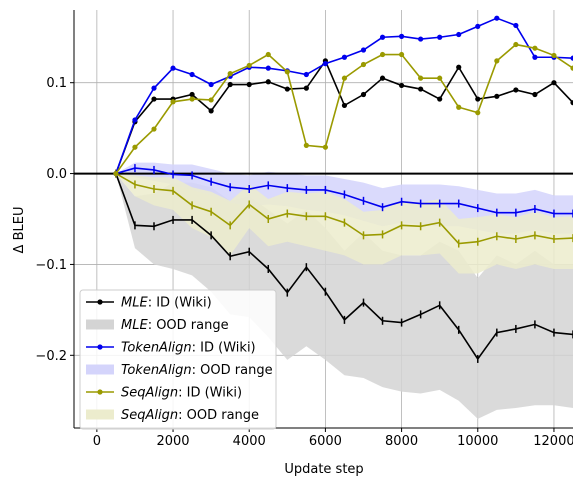 The image size is (573, 481). I want to click on legend-entry: MLE: OOD range, so click(157, 325).